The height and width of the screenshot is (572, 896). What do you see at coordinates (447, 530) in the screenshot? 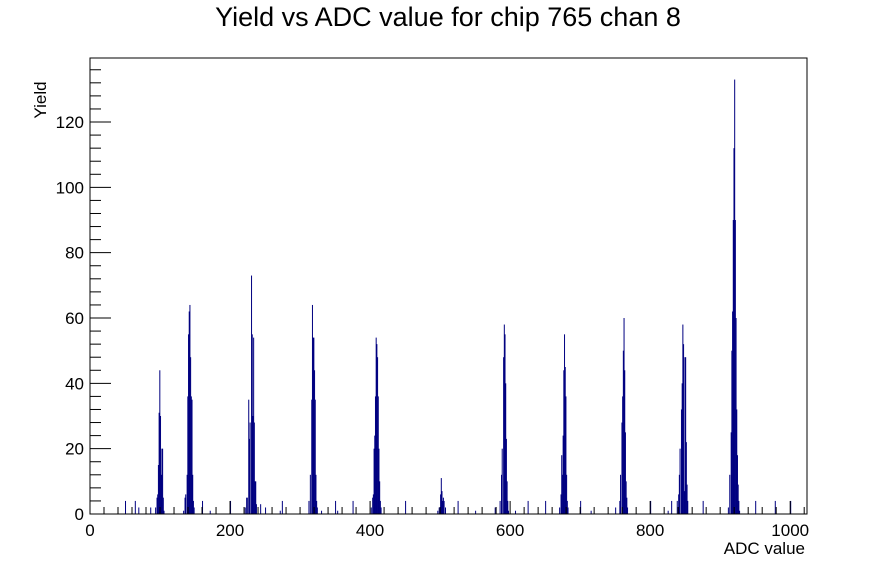
I see `x-axis-tick-labels: 0 200 400 600 800 1000` at bounding box center [447, 530].